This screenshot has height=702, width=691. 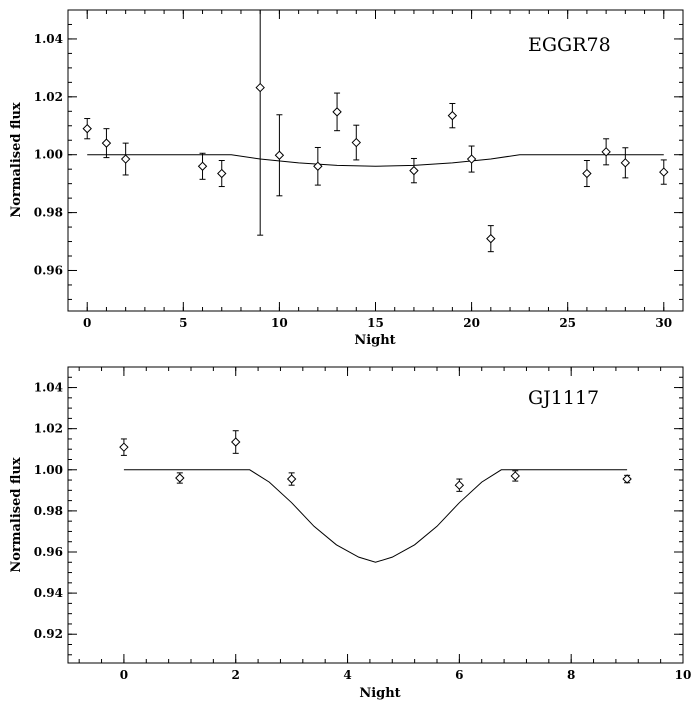 I want to click on y-tick-label: 0.94, so click(x=48, y=593).